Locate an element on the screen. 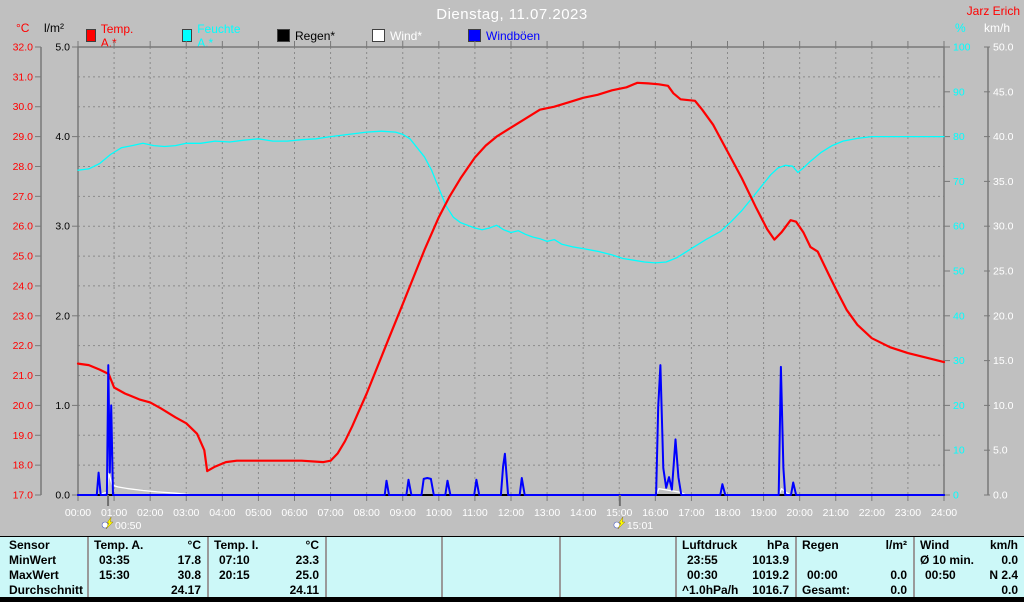 The width and height of the screenshot is (1024, 602). table-data-row: 07:10 23.3 is located at coordinates (269, 560).